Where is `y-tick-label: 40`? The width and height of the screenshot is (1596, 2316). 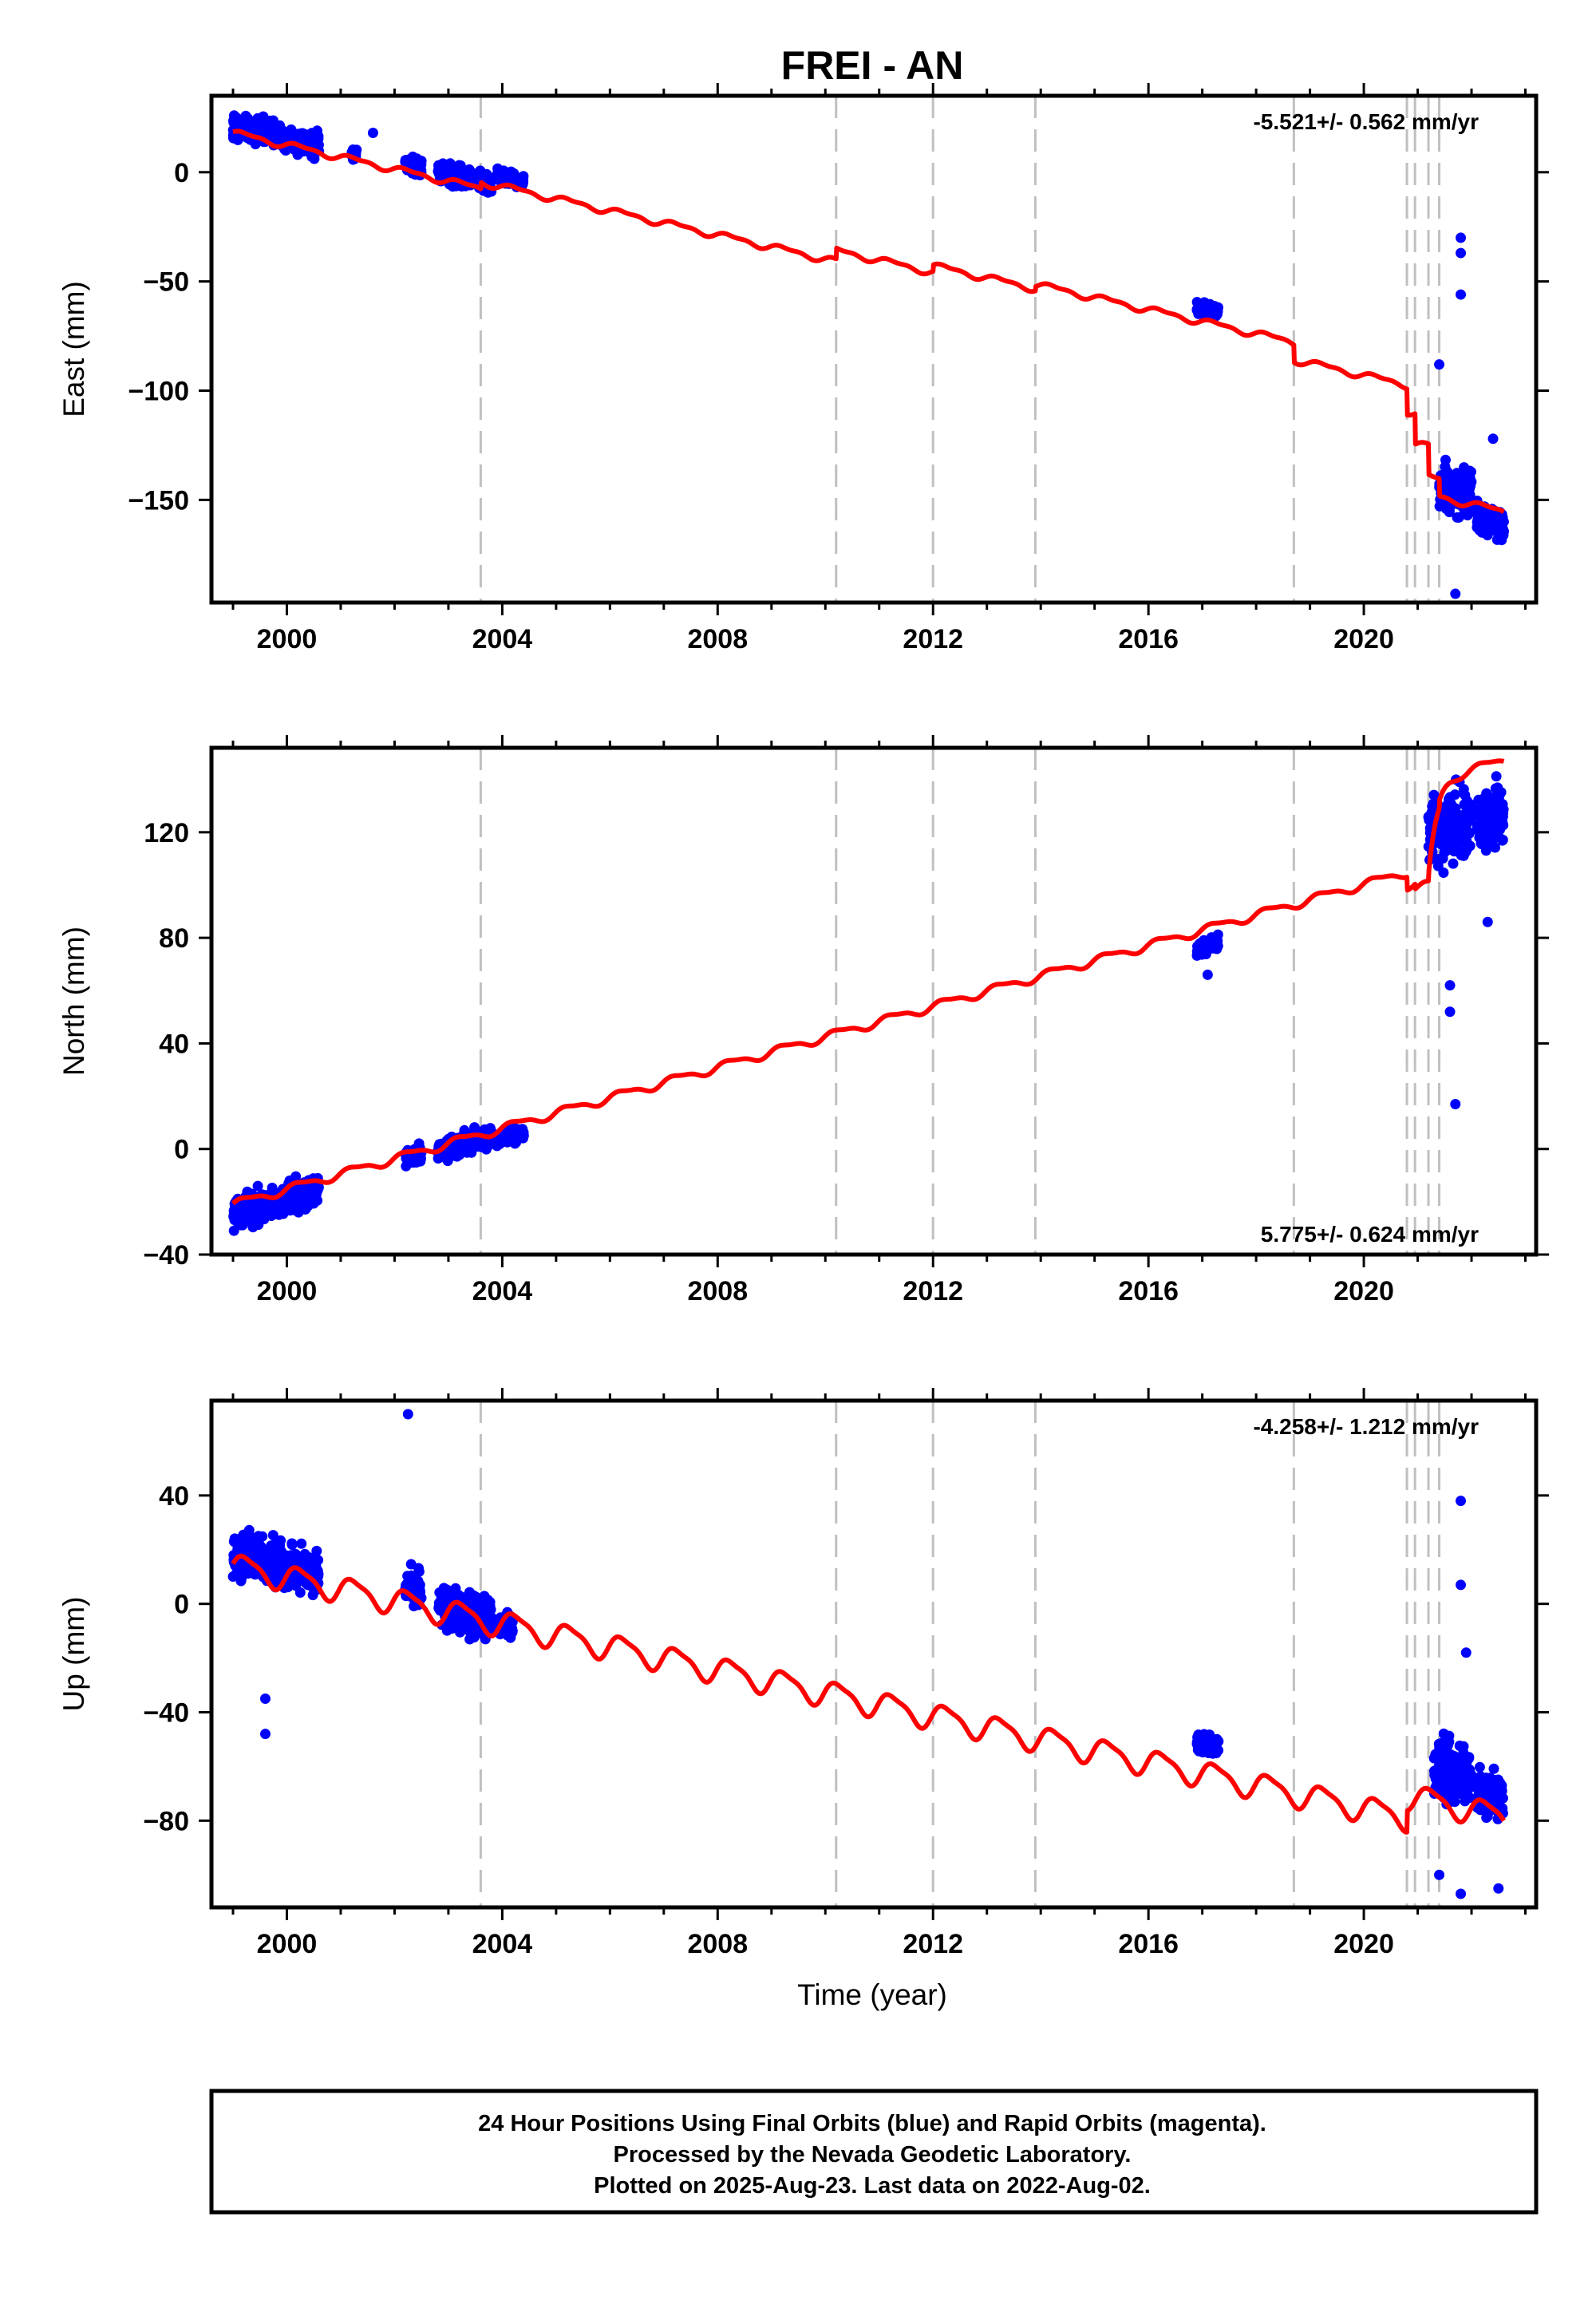 y-tick-label: 40 is located at coordinates (174, 1496).